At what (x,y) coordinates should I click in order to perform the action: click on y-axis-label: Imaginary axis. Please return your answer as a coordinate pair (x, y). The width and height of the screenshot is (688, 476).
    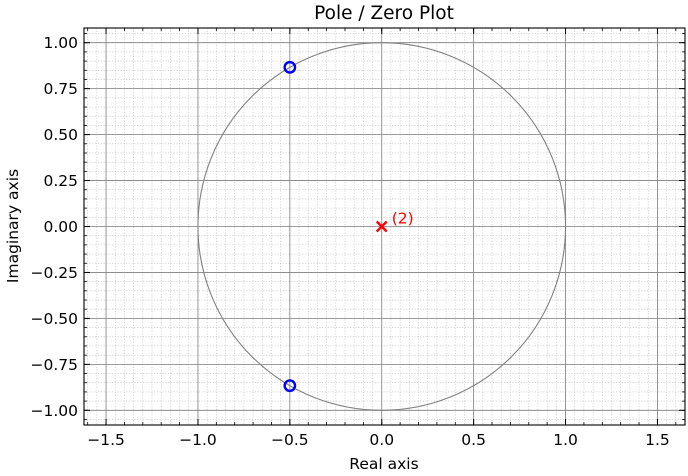
    Looking at the image, I should click on (13, 226).